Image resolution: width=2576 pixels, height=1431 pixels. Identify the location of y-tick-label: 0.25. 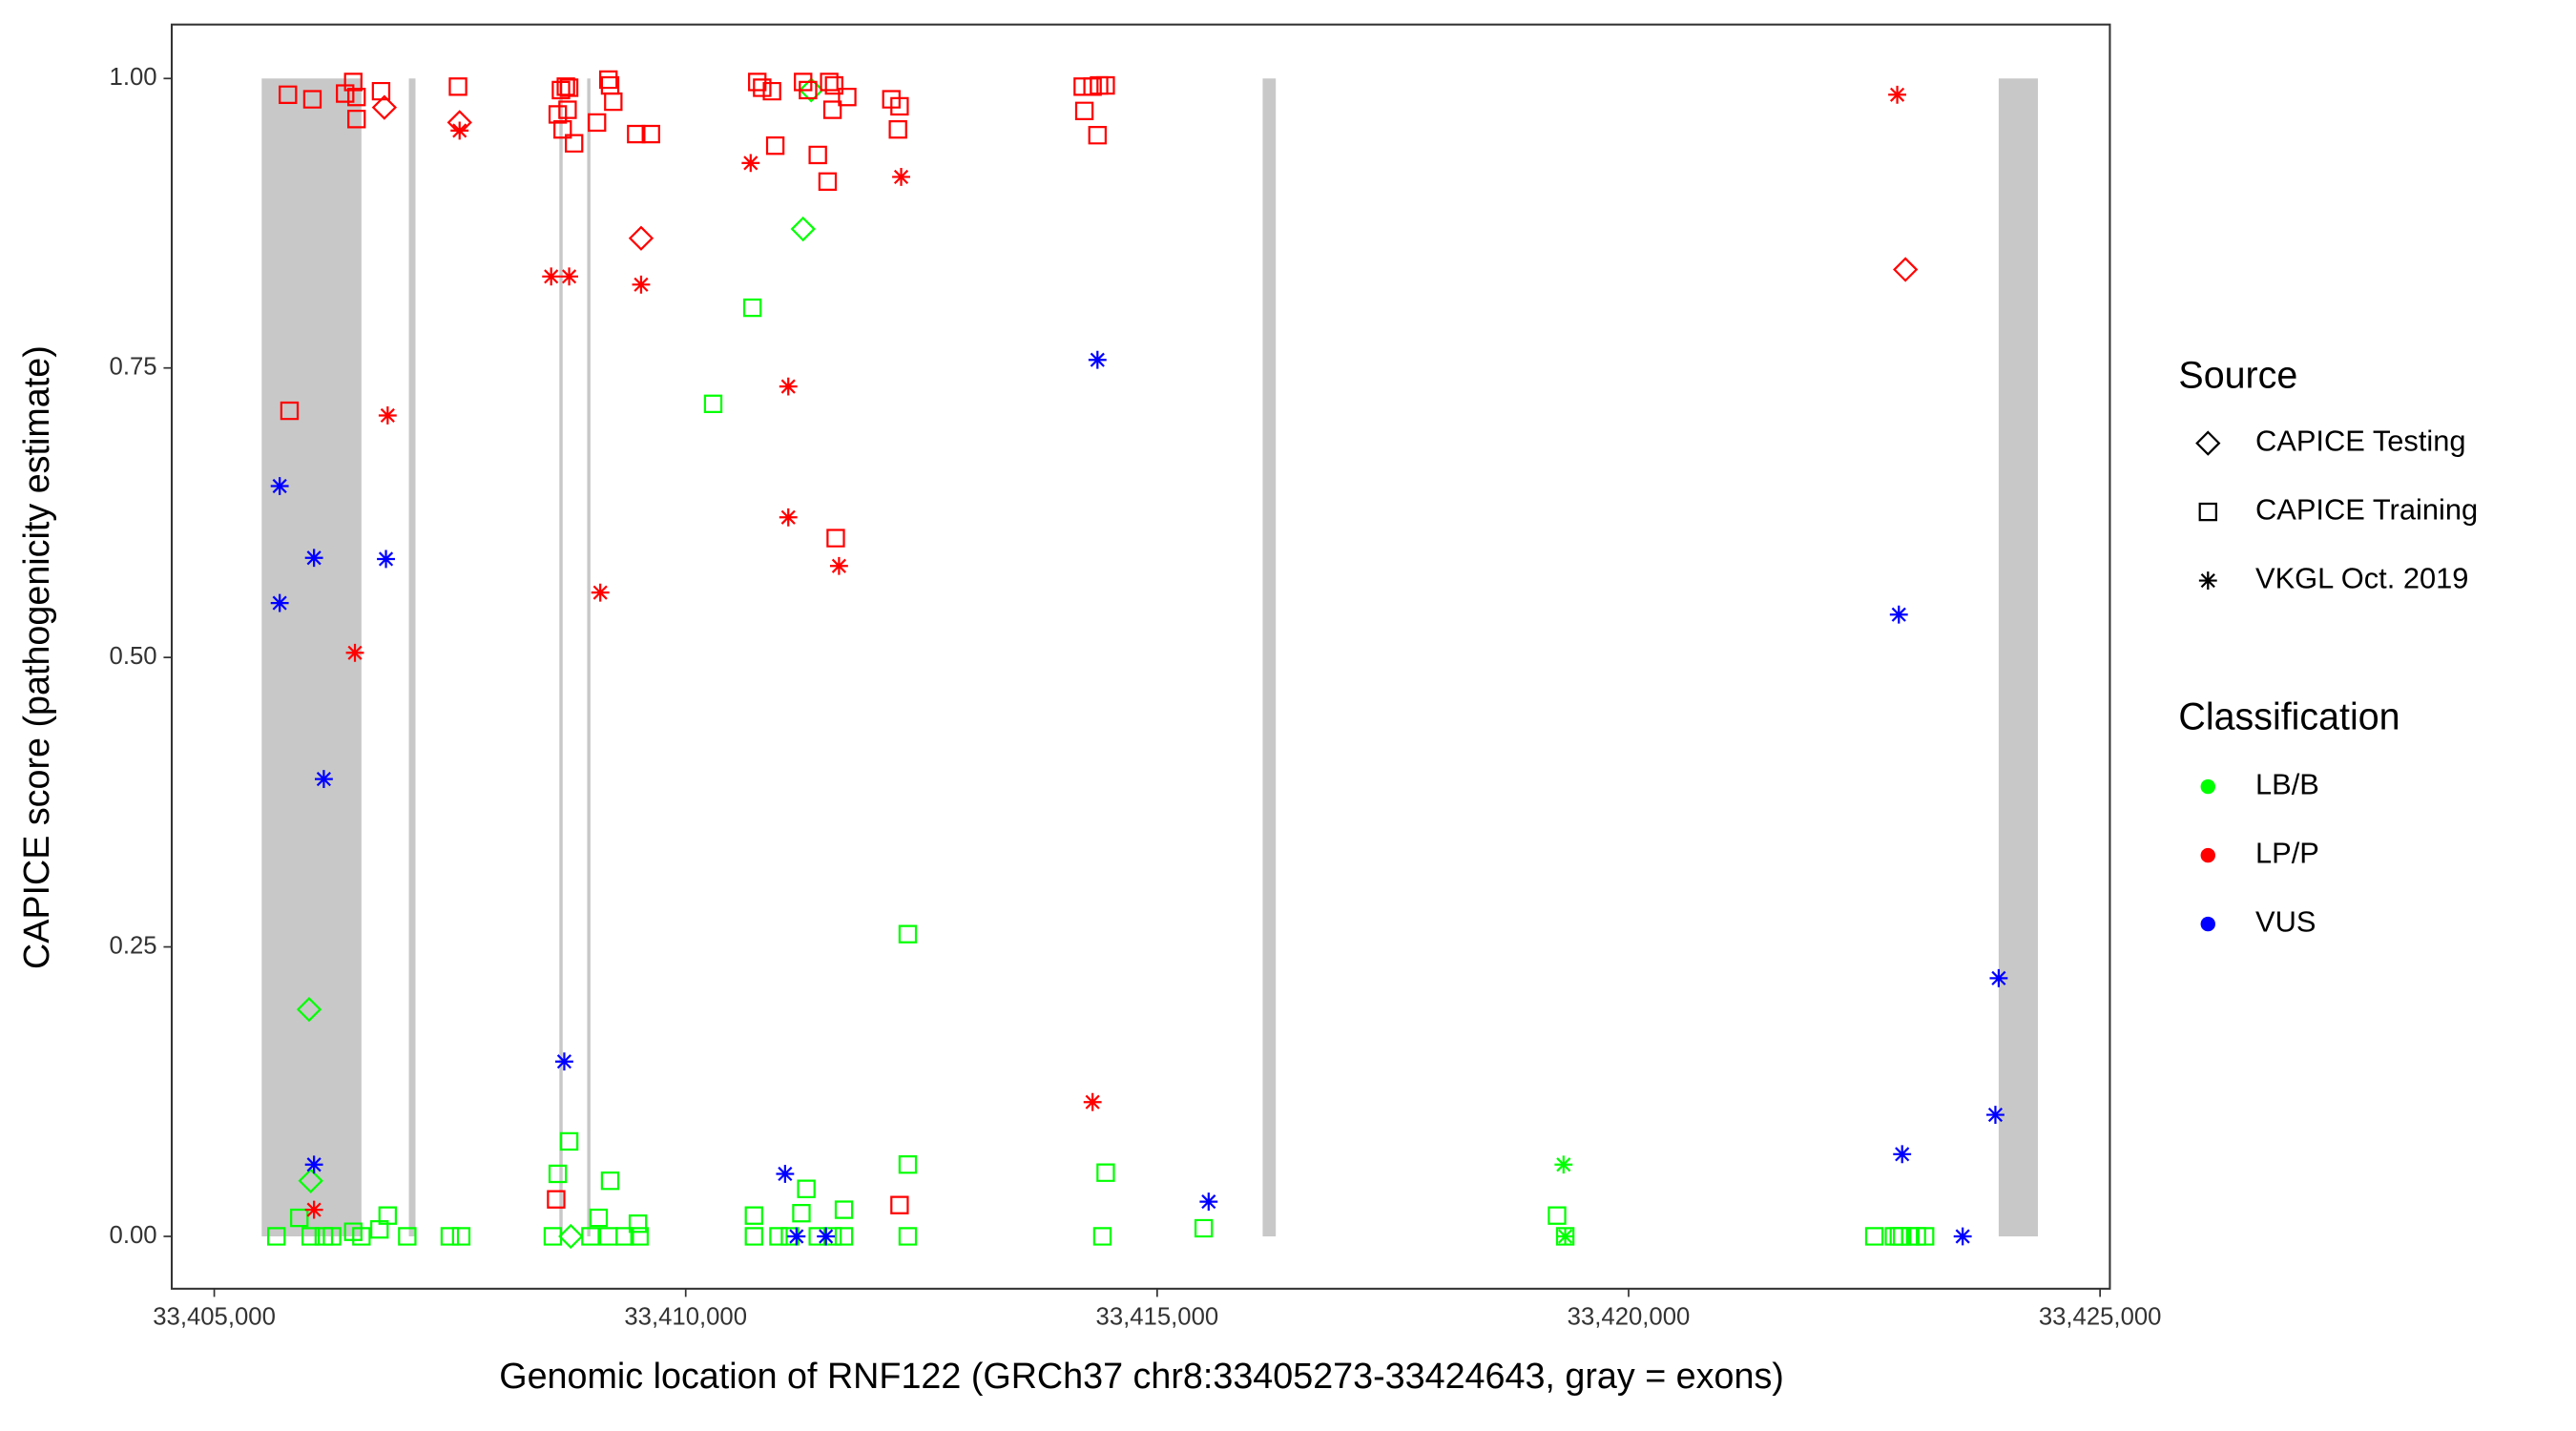
(133, 945).